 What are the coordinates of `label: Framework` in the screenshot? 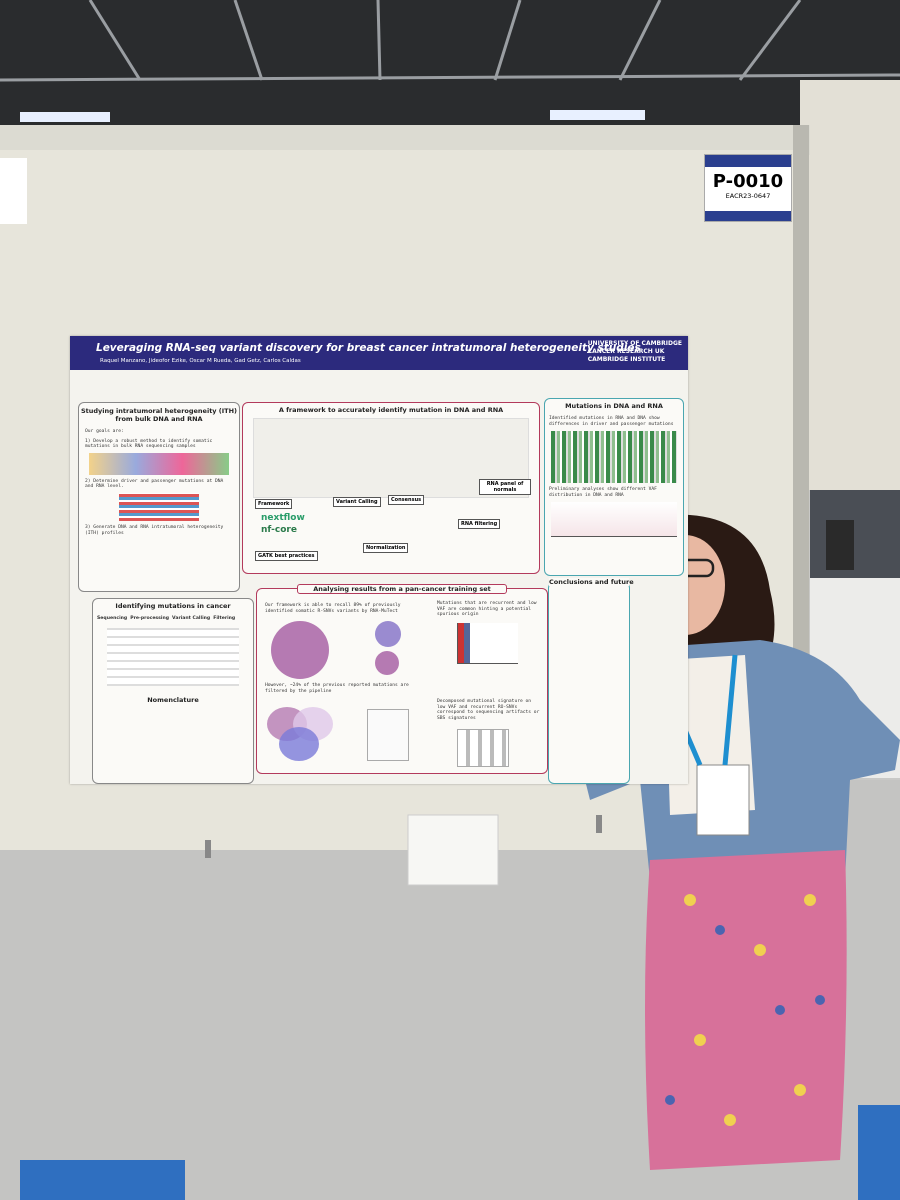 It's located at (274, 504).